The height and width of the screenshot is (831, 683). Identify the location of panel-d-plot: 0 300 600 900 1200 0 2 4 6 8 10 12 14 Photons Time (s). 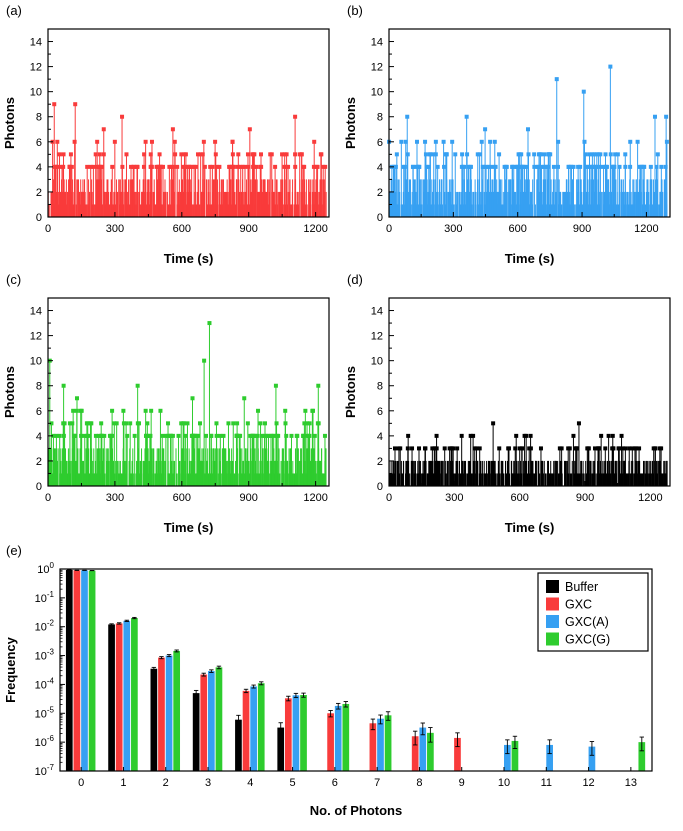
(507, 416).